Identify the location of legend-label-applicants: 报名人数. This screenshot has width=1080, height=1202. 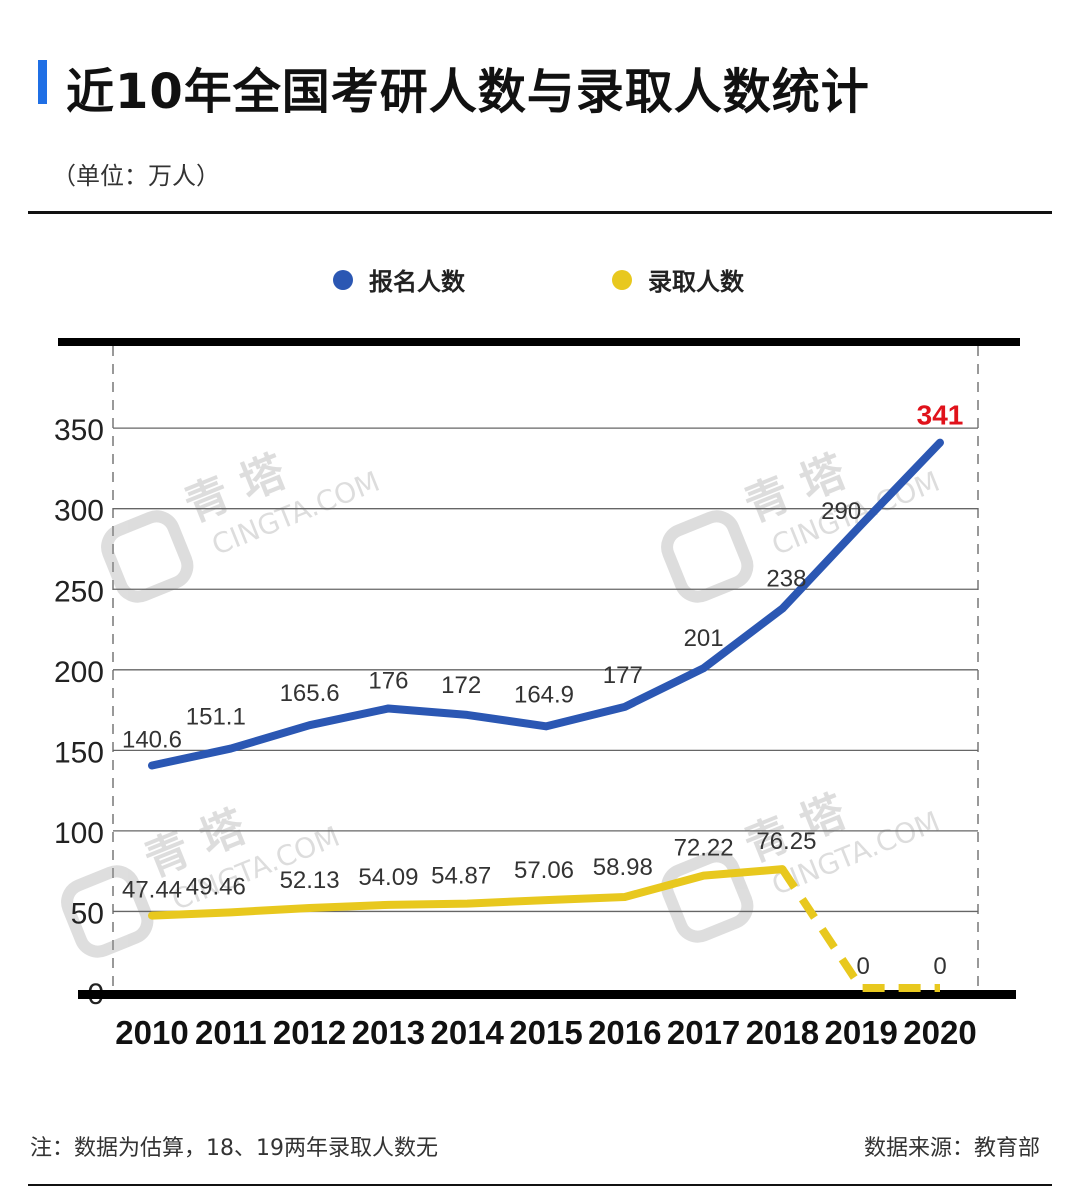
(417, 282).